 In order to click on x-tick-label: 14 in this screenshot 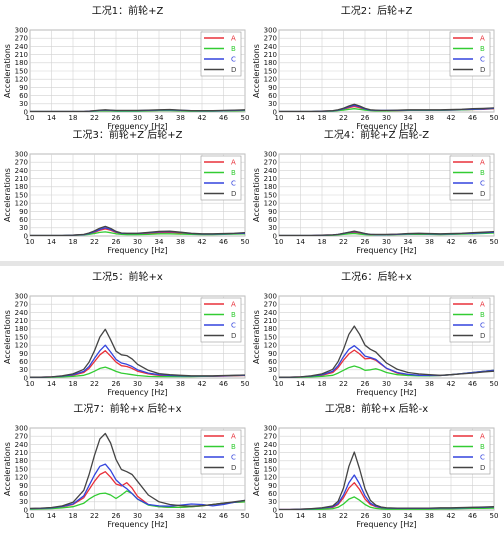, I will do `click(51, 384)`.